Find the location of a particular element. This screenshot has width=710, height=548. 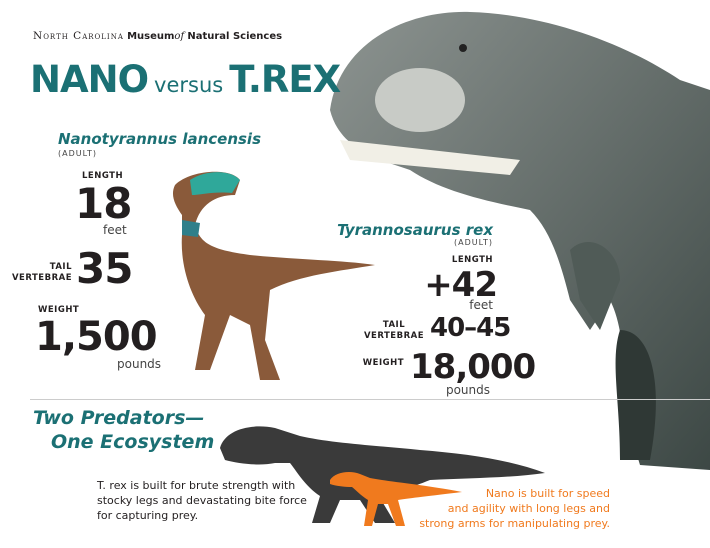

trex-length-label: LENGTH is located at coordinates (472, 260).